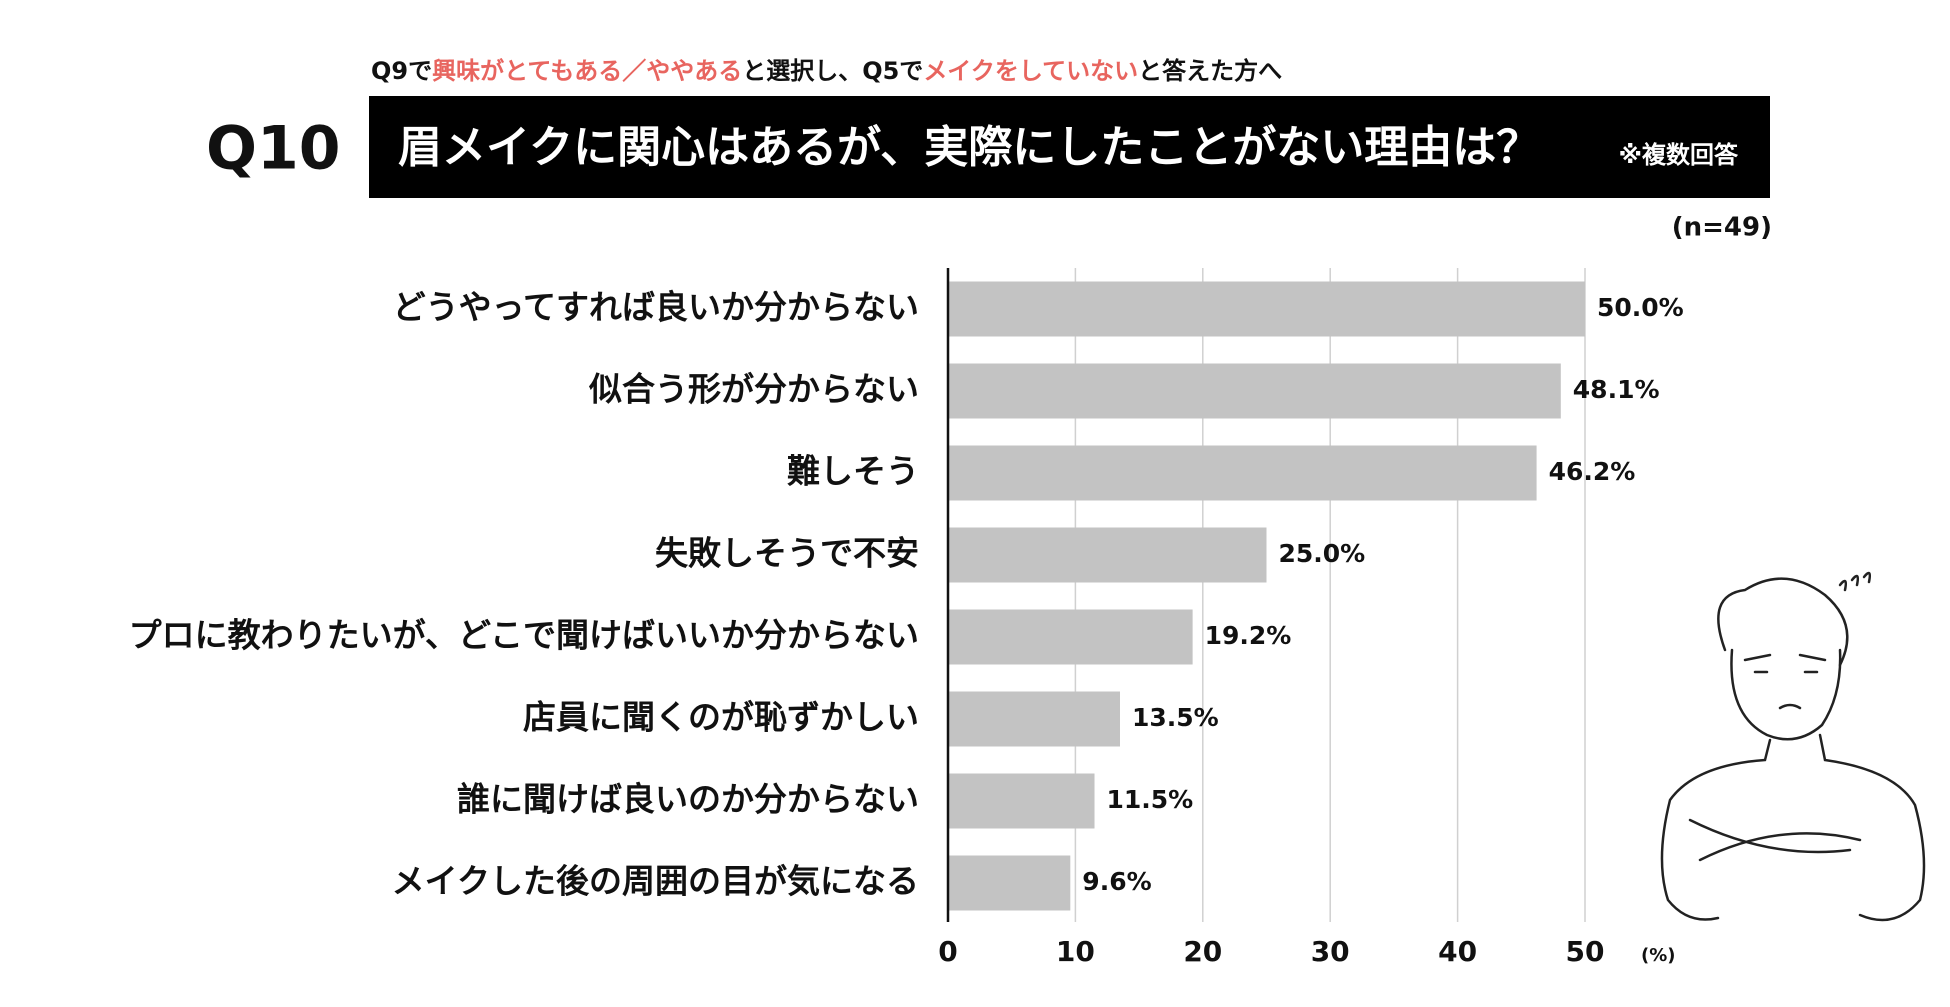  Describe the element at coordinates (1202, 951) in the screenshot. I see `x-tick-label: 20` at that location.